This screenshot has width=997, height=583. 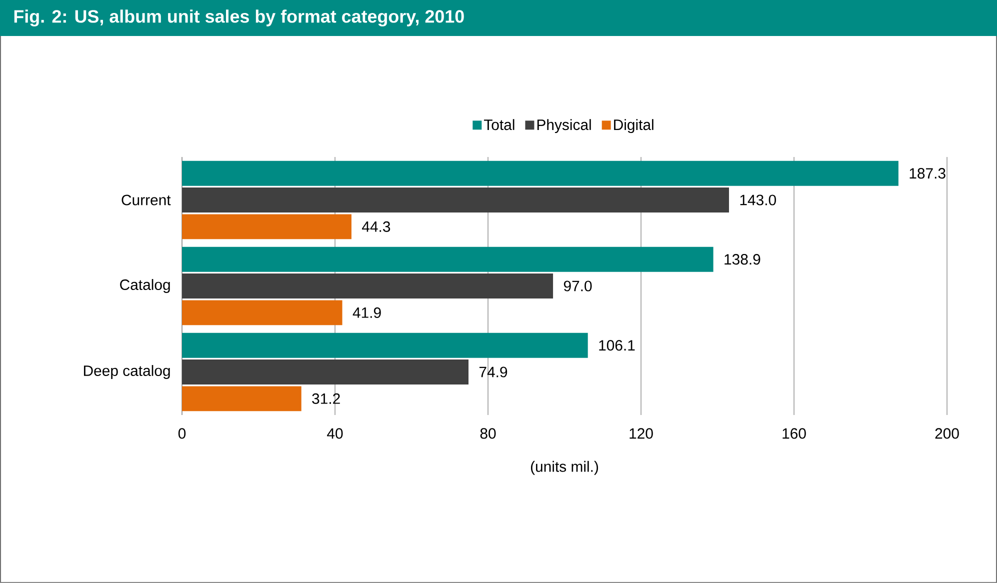 What do you see at coordinates (499, 124) in the screenshot?
I see `legend-label: Total` at bounding box center [499, 124].